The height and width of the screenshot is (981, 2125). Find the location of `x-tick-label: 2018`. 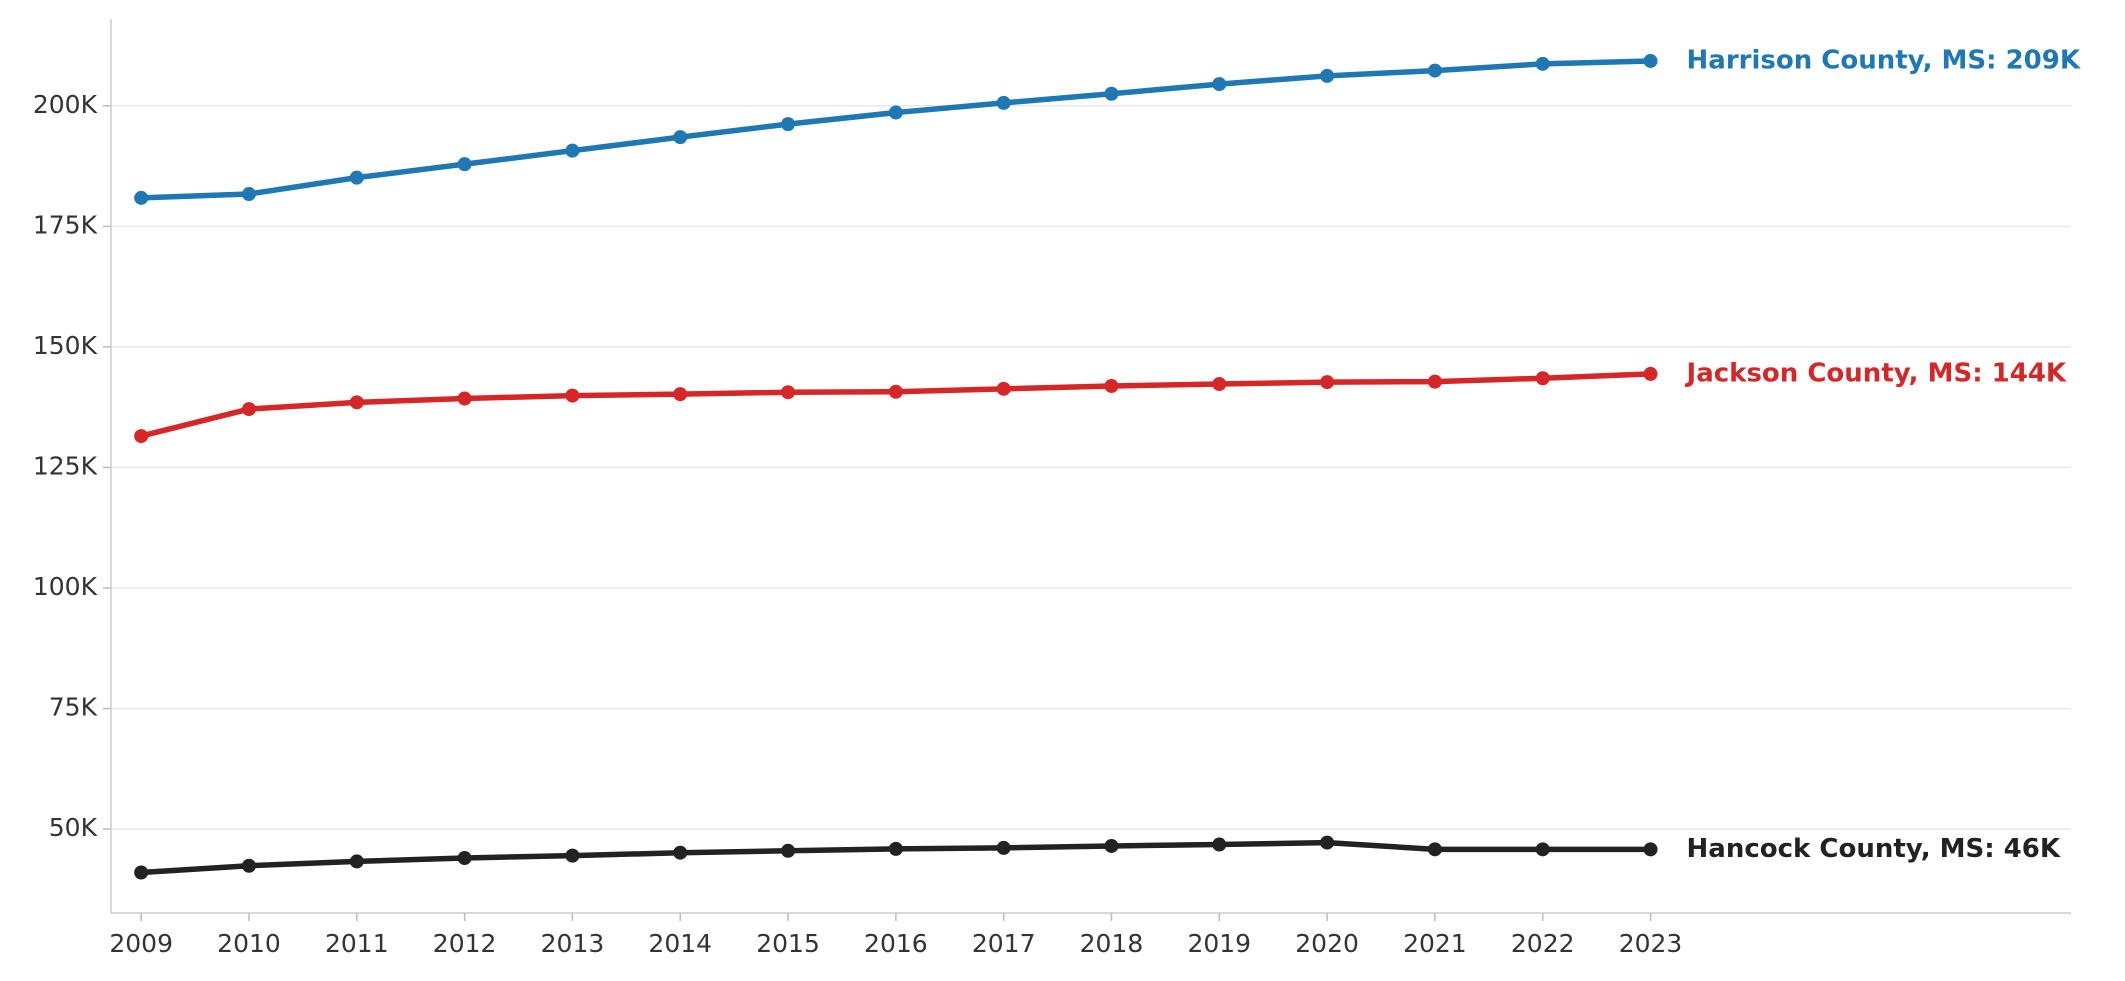

x-tick-label: 2018 is located at coordinates (1112, 943).